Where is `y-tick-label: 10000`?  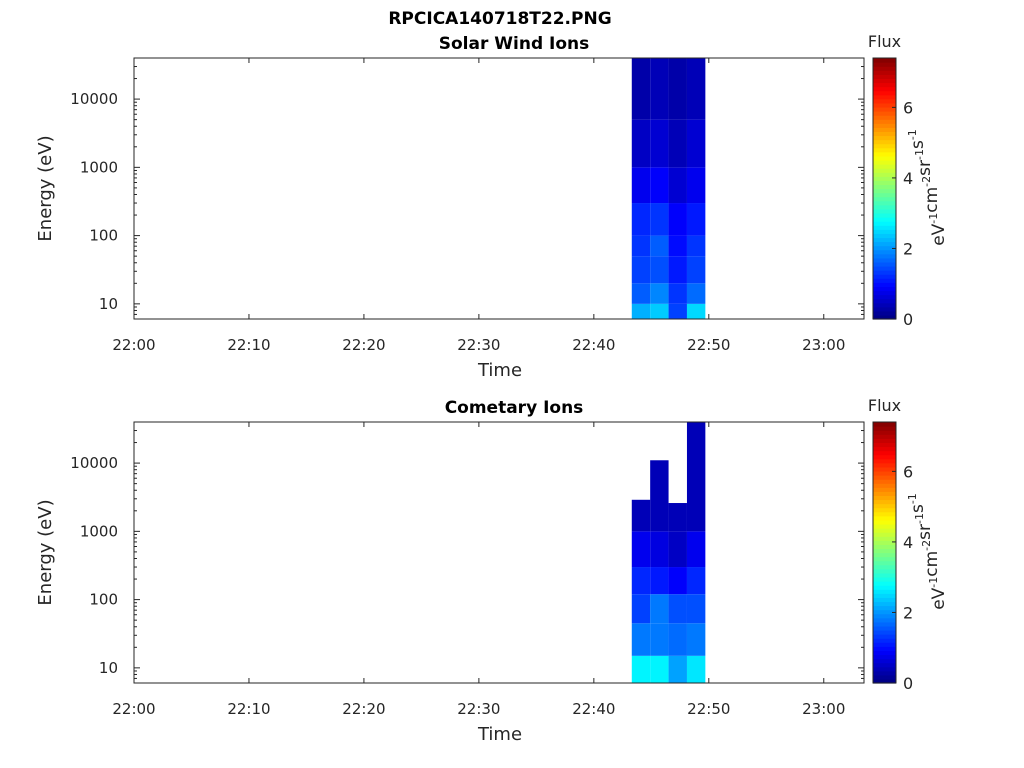 y-tick-label: 10000 is located at coordinates (94, 99).